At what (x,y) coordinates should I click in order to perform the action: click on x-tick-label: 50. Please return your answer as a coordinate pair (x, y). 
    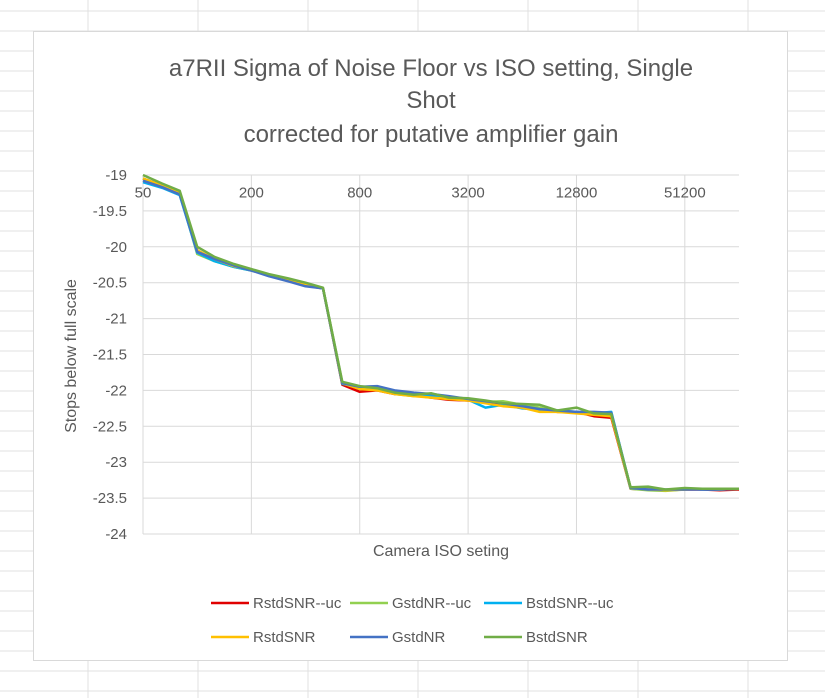
    Looking at the image, I should click on (143, 192).